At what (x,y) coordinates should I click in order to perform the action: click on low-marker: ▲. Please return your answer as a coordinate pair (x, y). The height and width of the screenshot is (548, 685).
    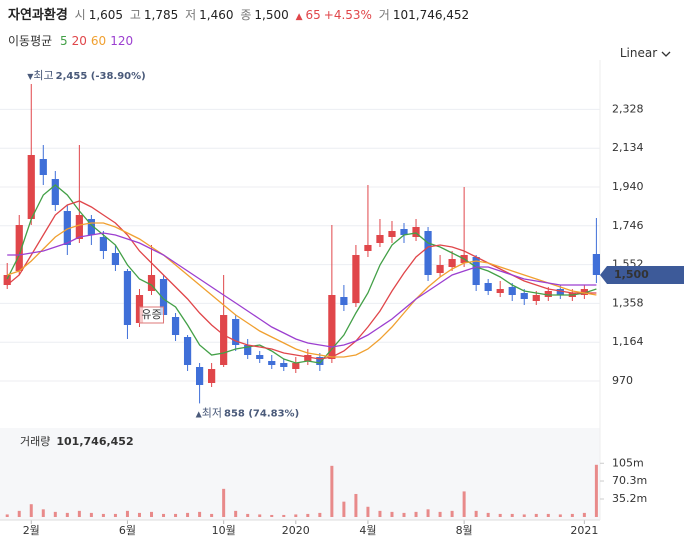
    Looking at the image, I should click on (199, 413).